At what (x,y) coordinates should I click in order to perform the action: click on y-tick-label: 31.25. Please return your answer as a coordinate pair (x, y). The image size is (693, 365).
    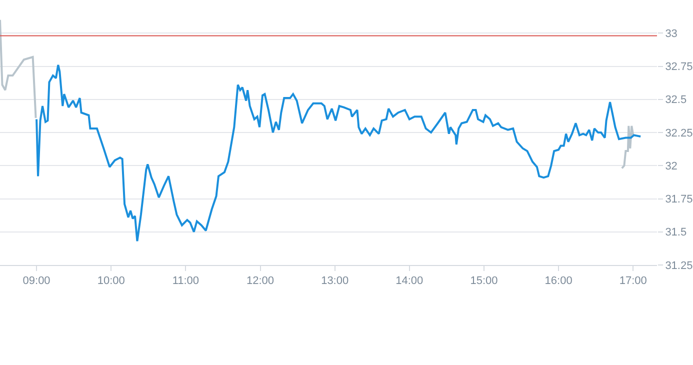
    Looking at the image, I should click on (679, 266).